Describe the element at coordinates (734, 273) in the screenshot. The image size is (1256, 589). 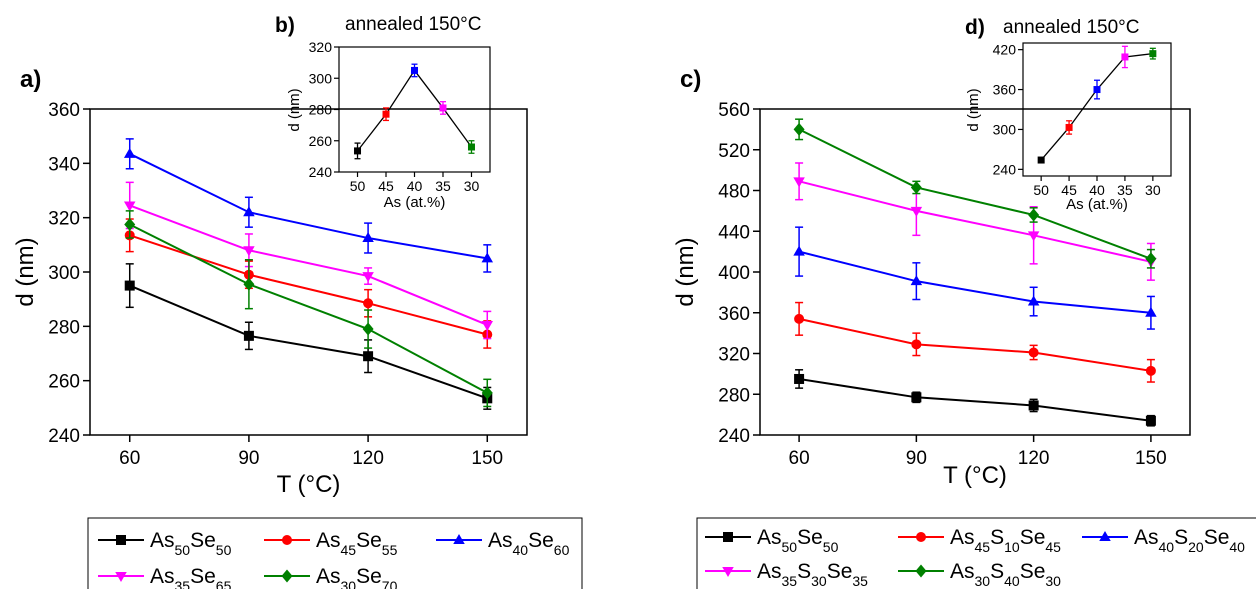
I see `y-tick-label: 400` at that location.